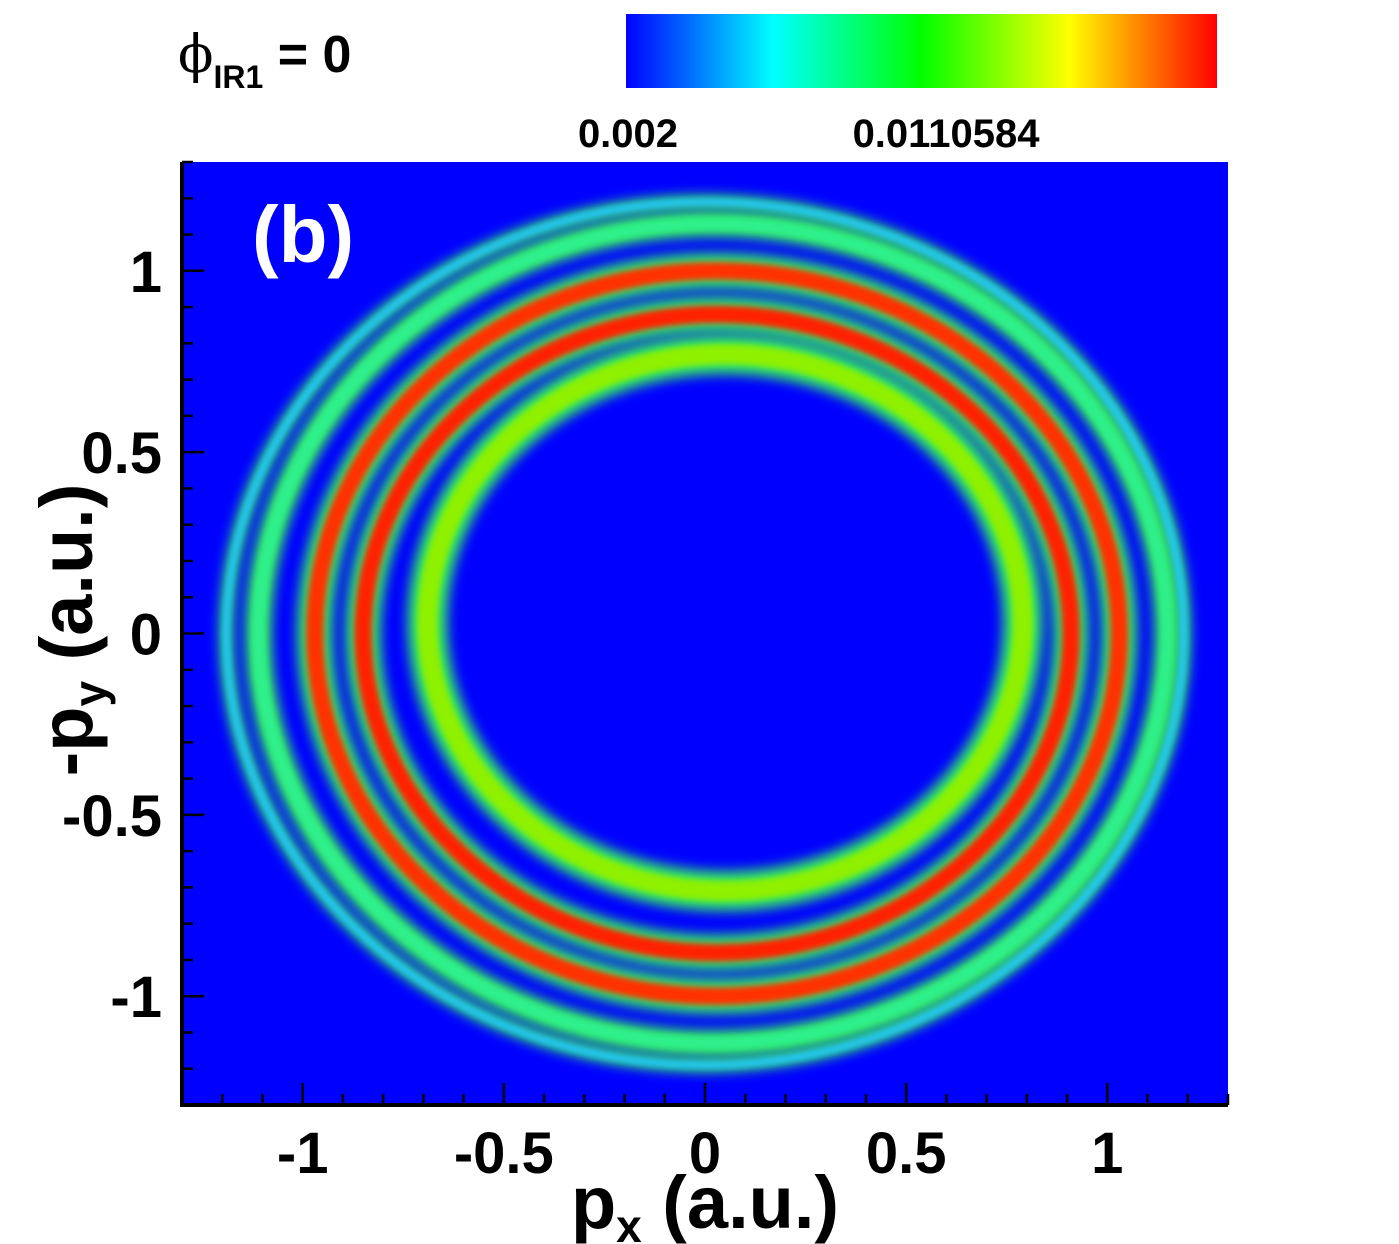 The height and width of the screenshot is (1244, 1399). What do you see at coordinates (906, 1153) in the screenshot?
I see `x-tick-label: 0.5` at bounding box center [906, 1153].